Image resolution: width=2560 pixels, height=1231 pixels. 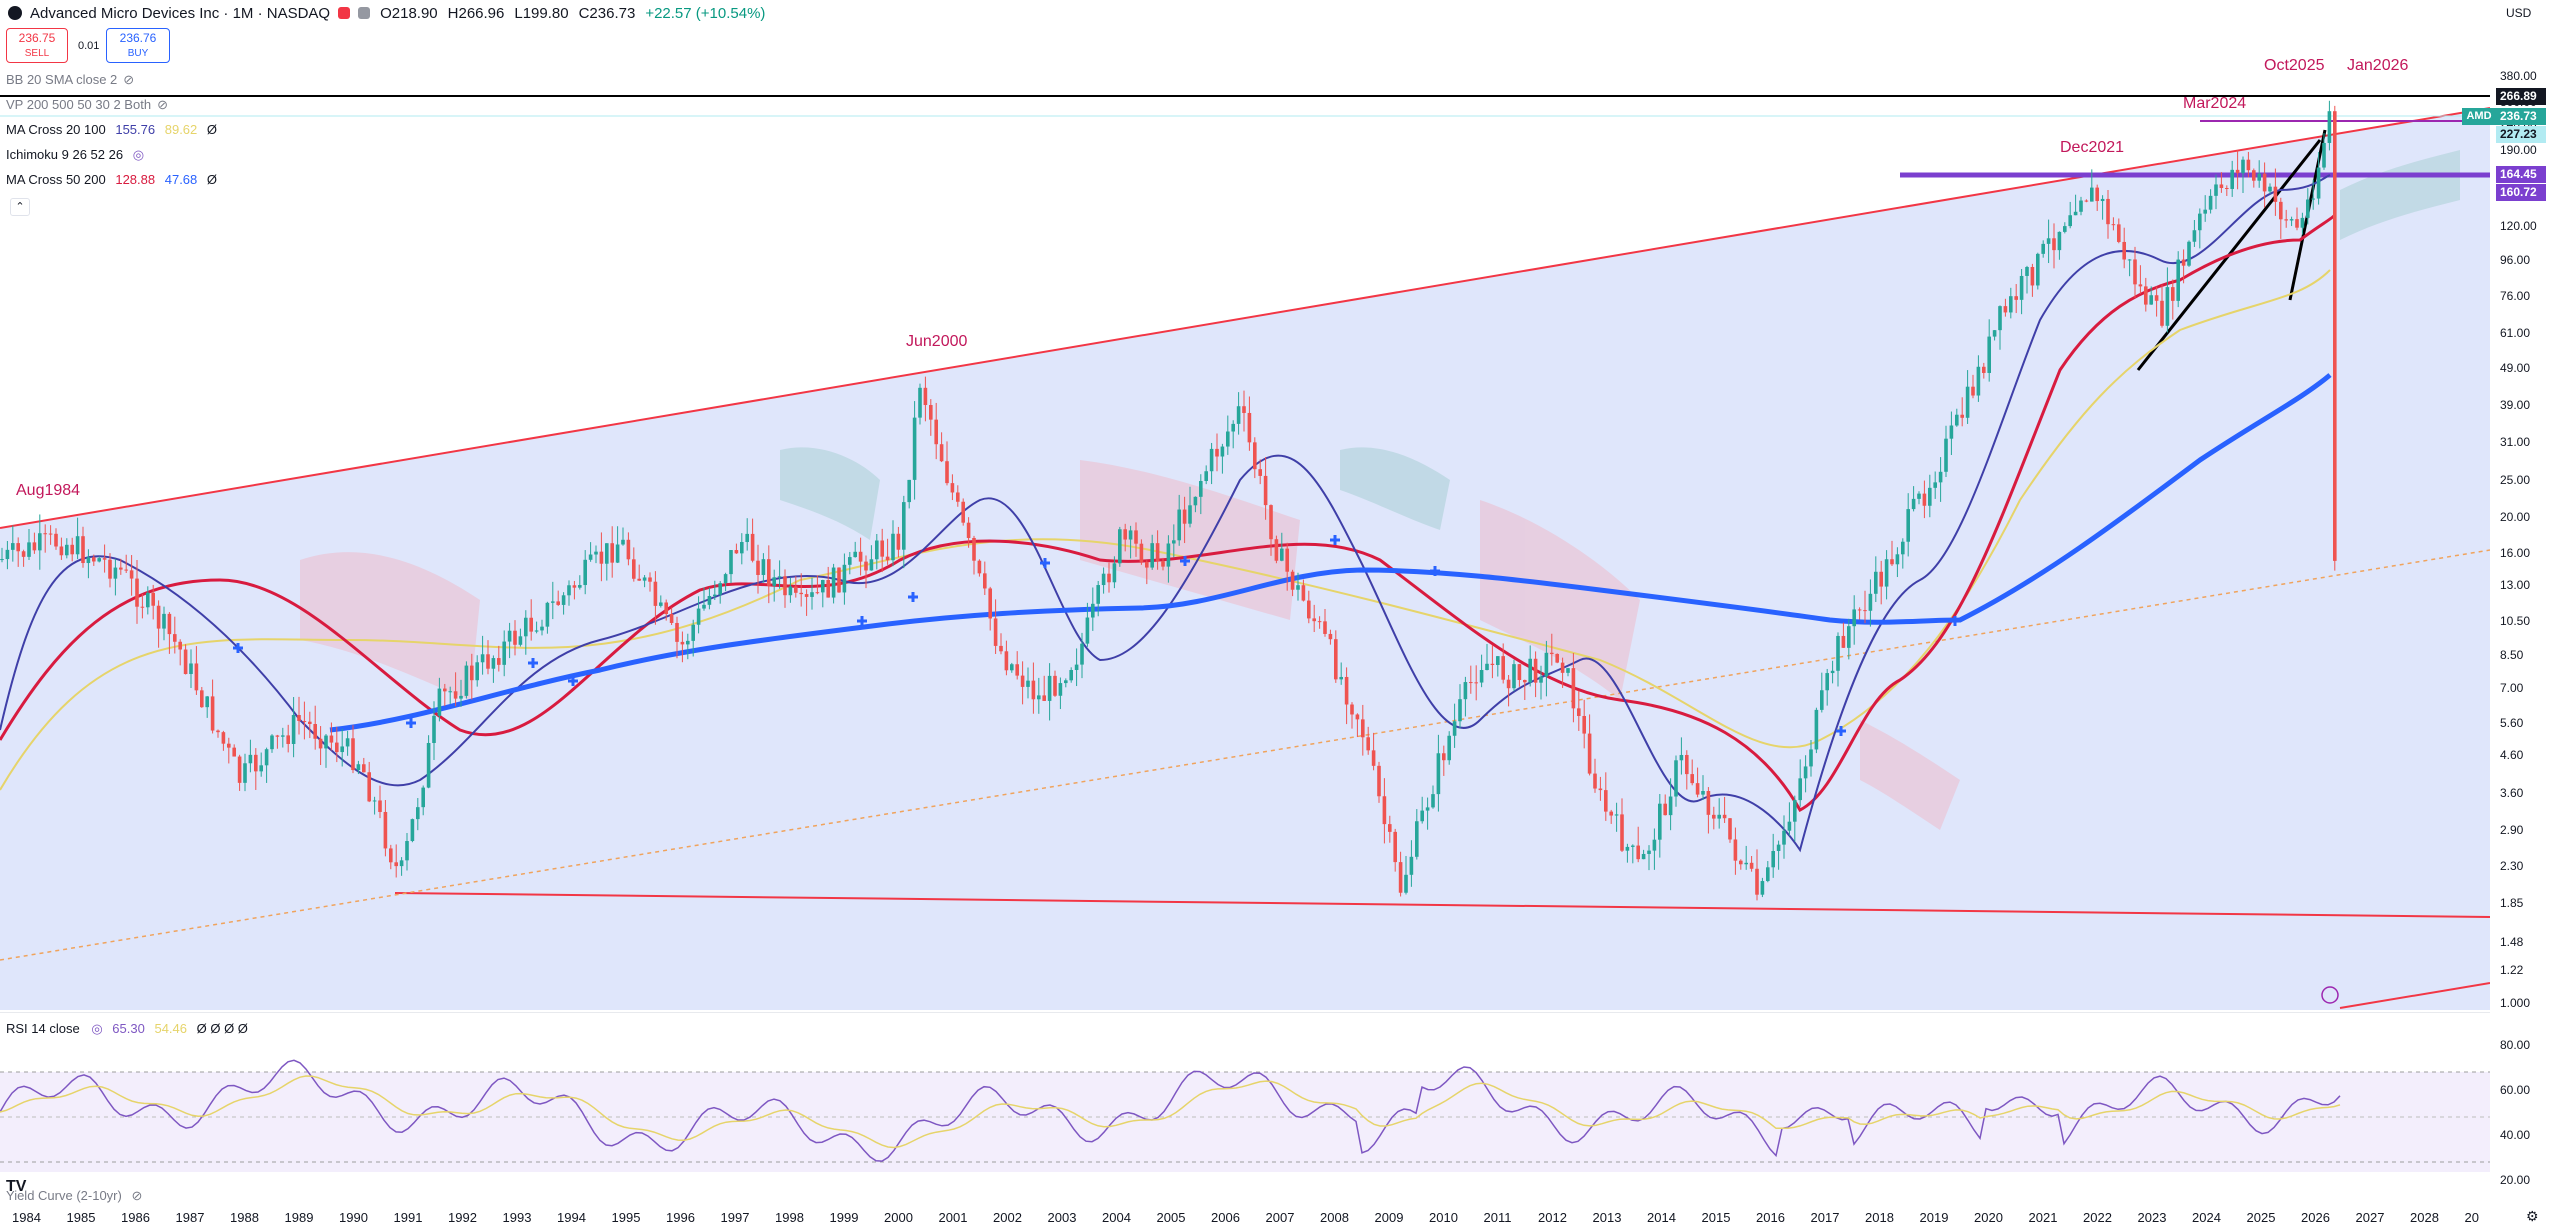 What do you see at coordinates (138, 154) in the screenshot?
I see `ichimoku-settings-icon: ◎` at bounding box center [138, 154].